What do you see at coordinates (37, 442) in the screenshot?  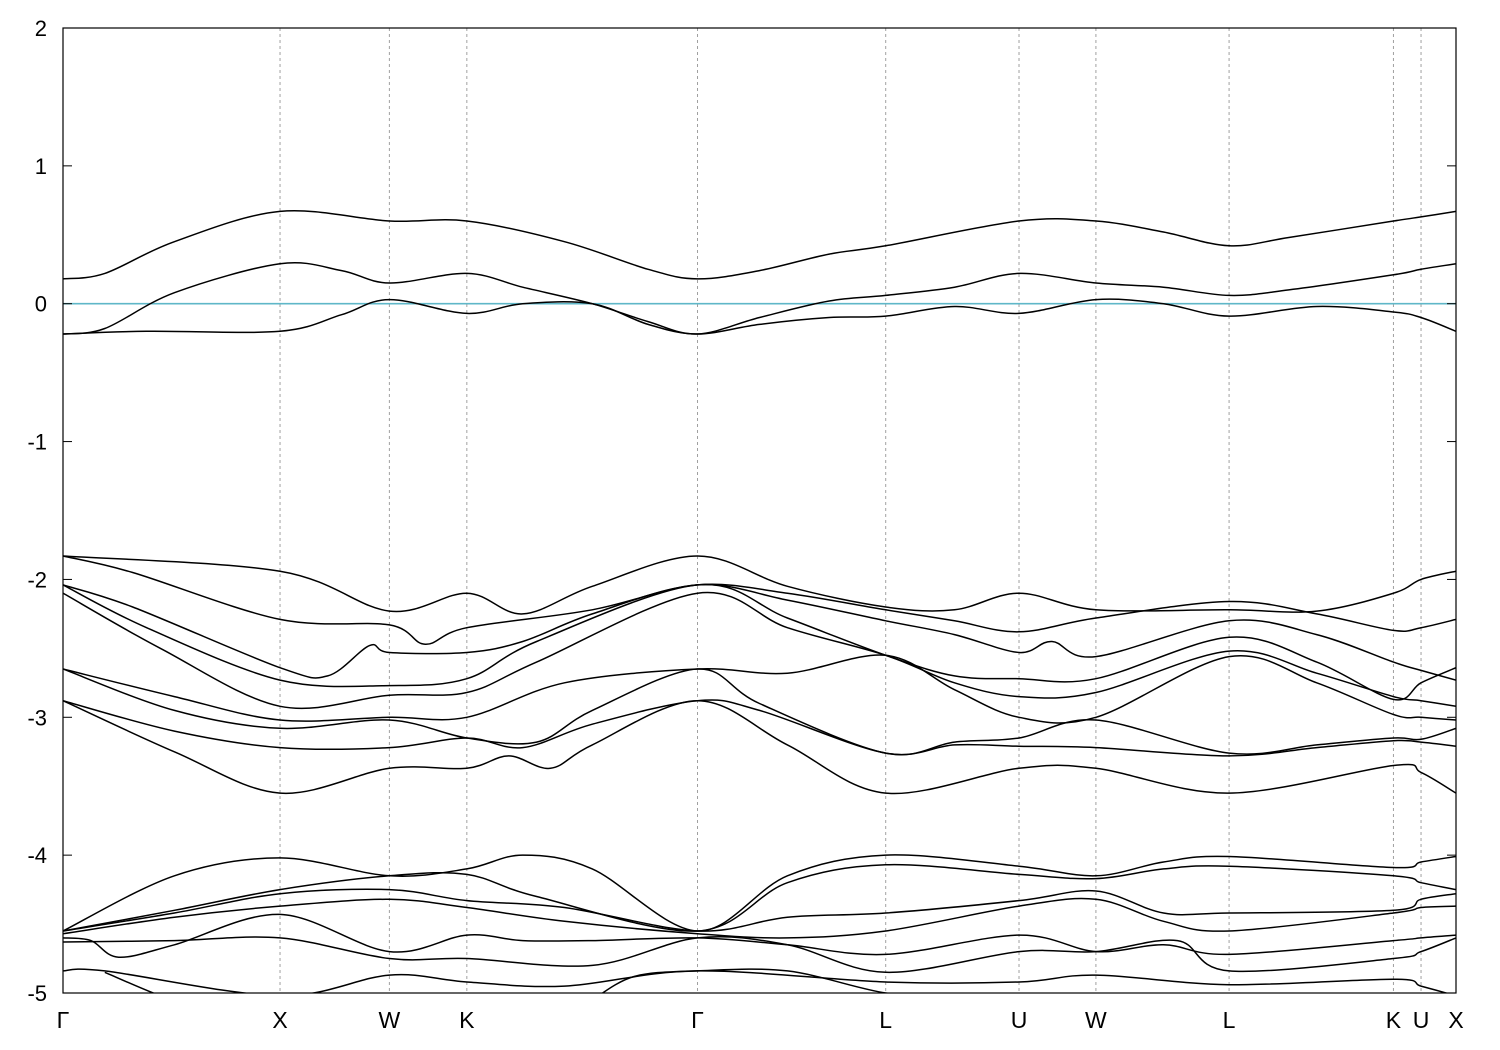 I see `y-tick-label: -1` at bounding box center [37, 442].